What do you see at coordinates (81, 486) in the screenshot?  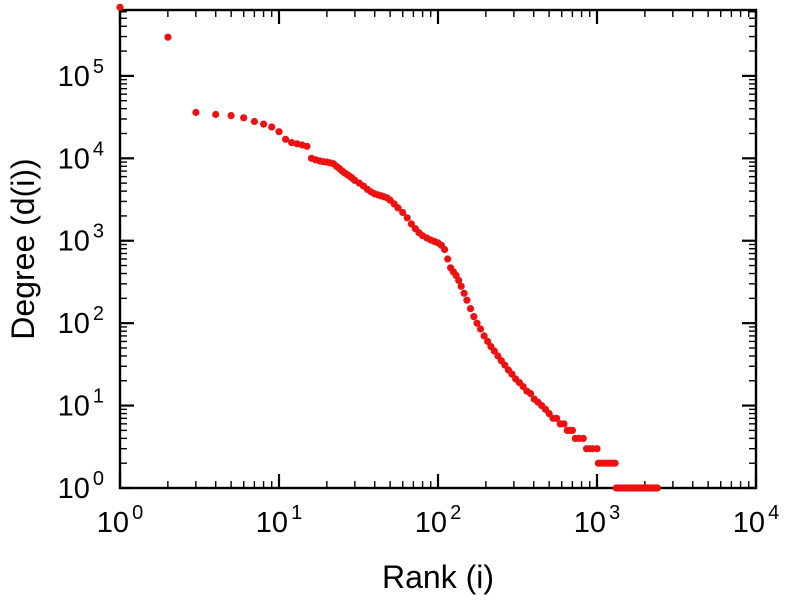 I see `y-tick-label: 10 0` at bounding box center [81, 486].